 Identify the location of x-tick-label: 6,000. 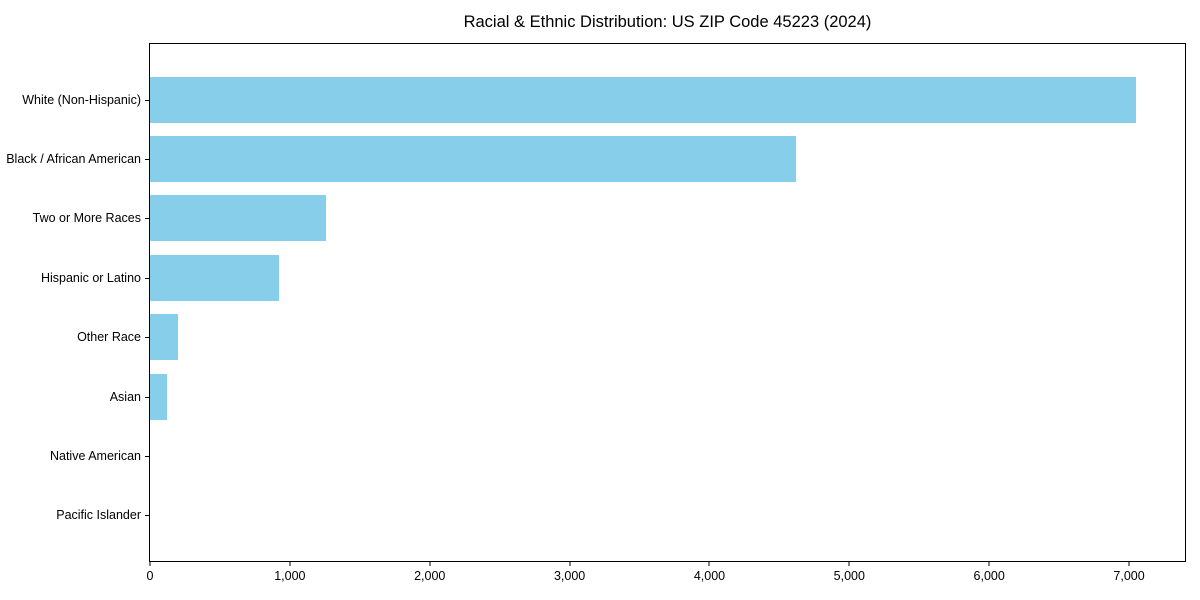
(989, 576).